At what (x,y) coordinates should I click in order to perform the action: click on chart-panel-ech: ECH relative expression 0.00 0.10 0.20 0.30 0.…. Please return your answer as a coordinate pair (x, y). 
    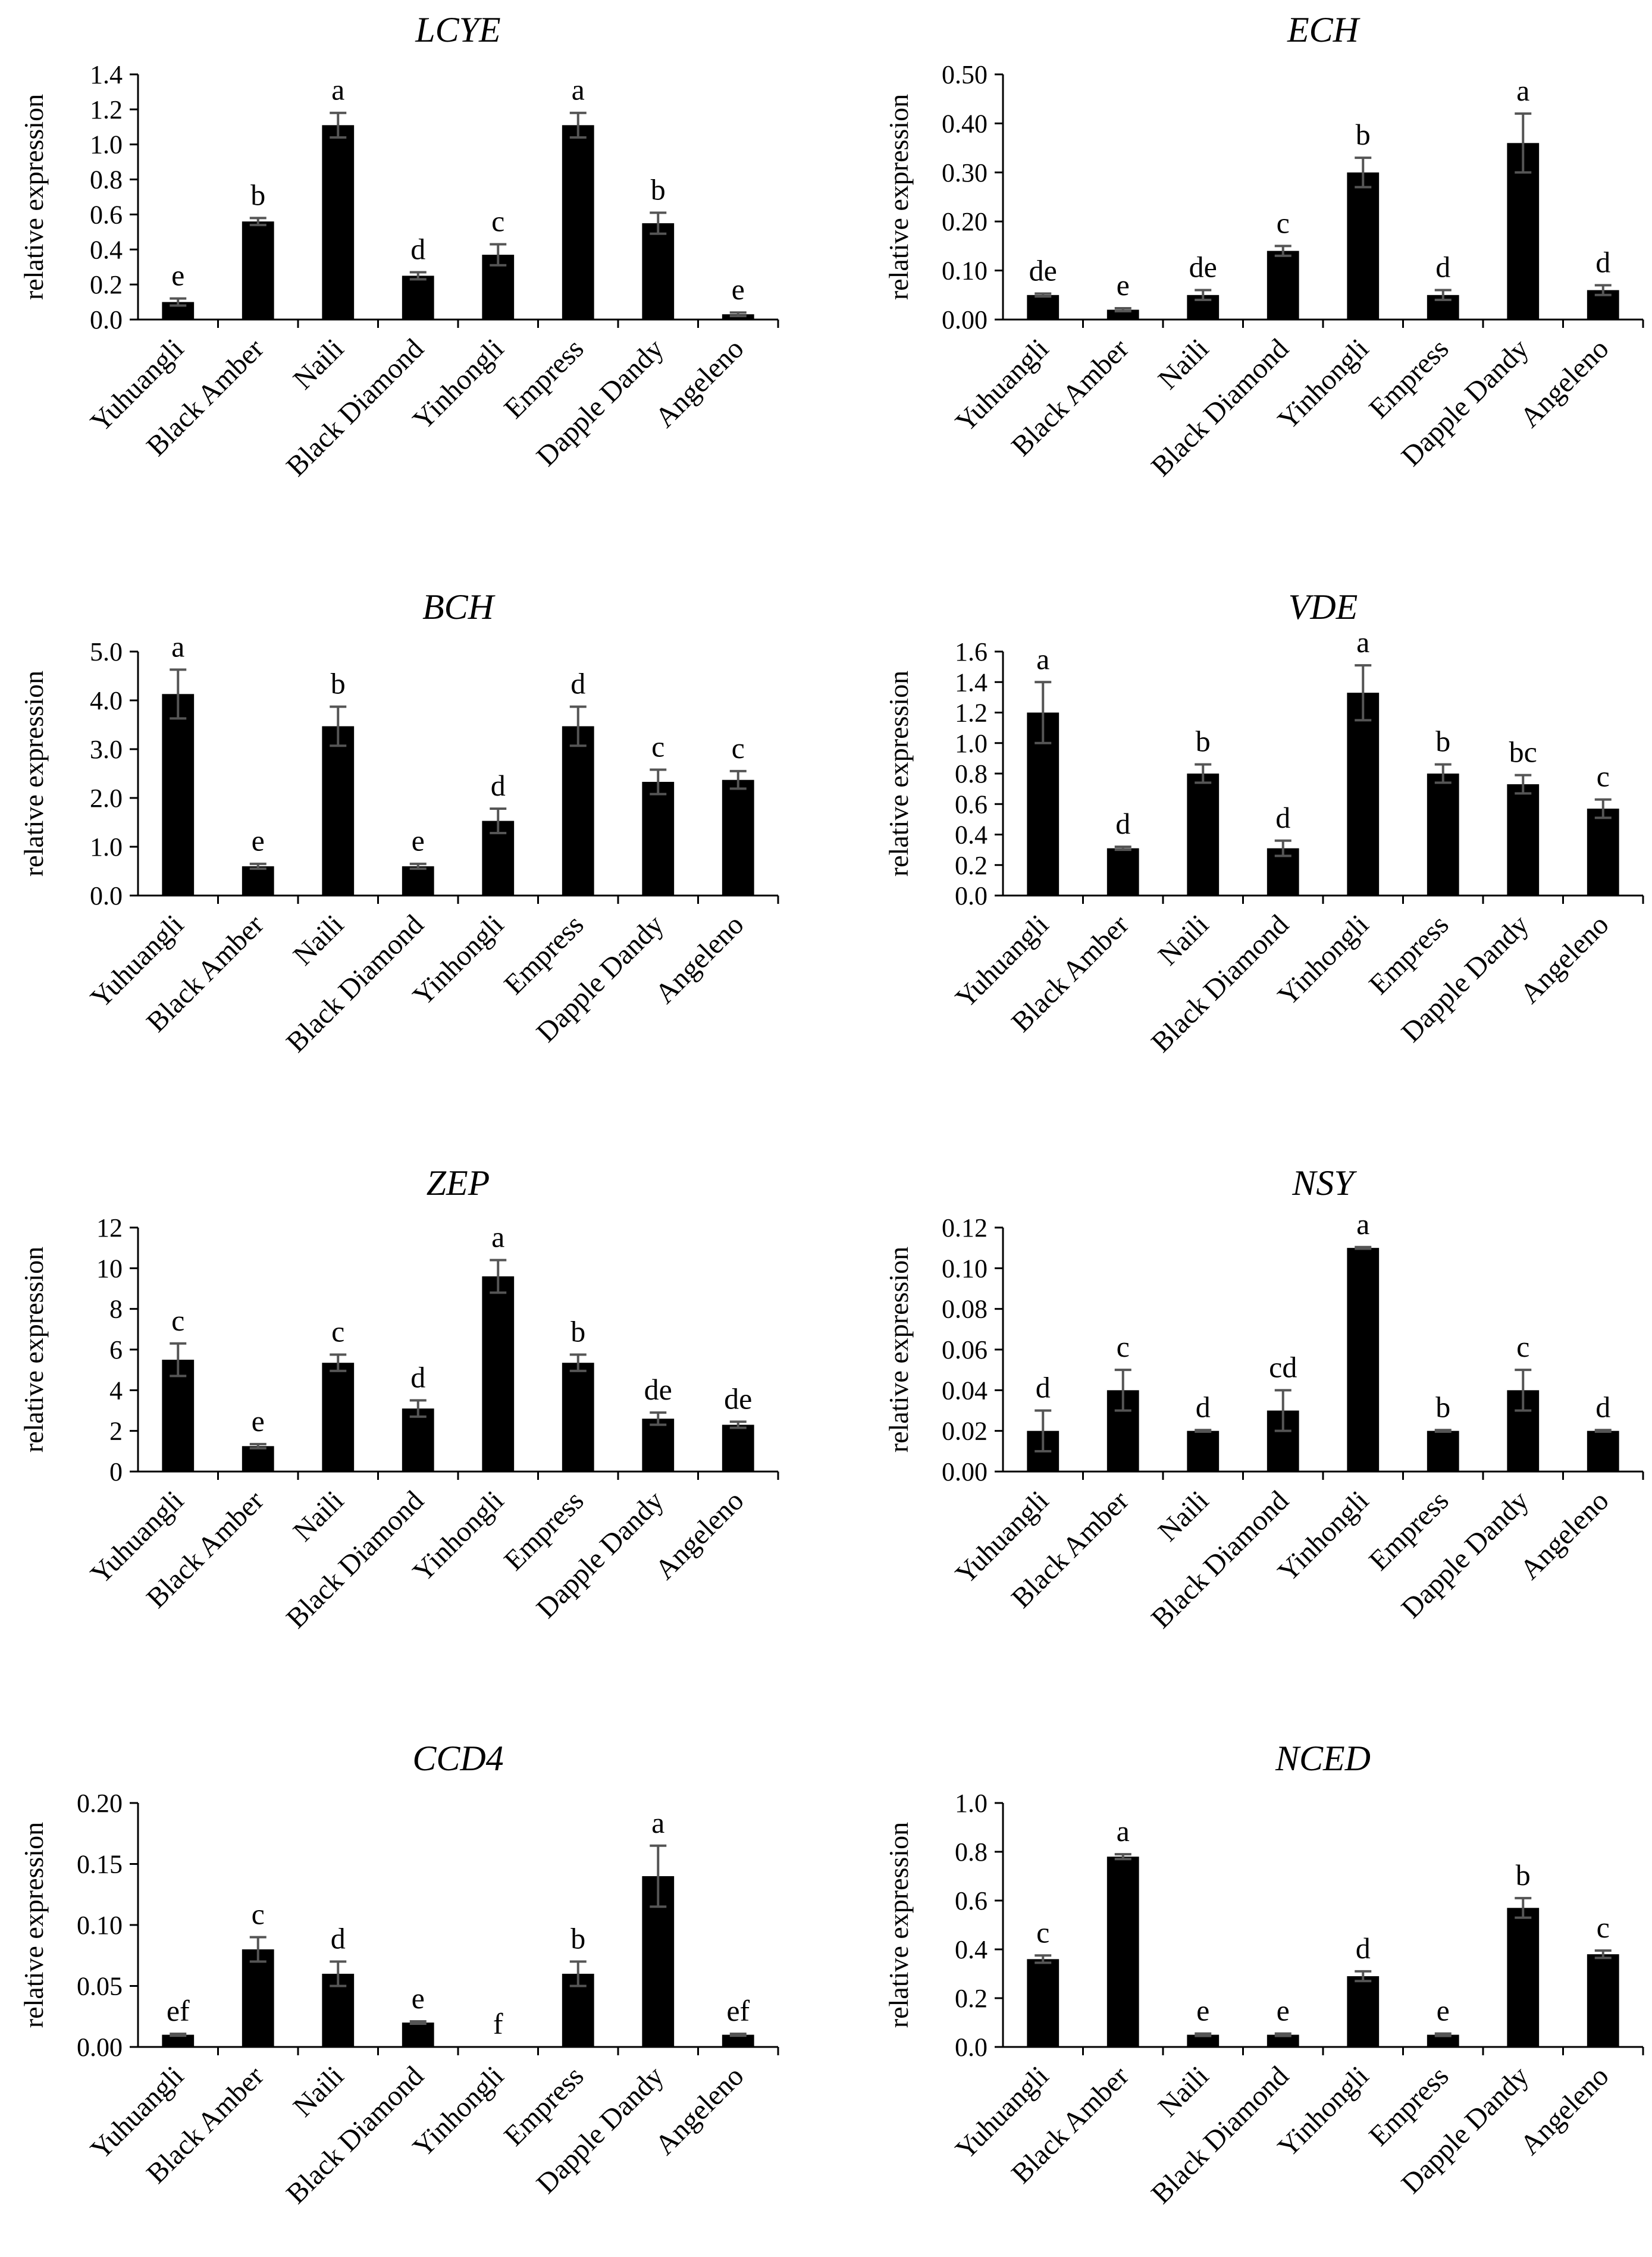
    Looking at the image, I should click on (1263, 246).